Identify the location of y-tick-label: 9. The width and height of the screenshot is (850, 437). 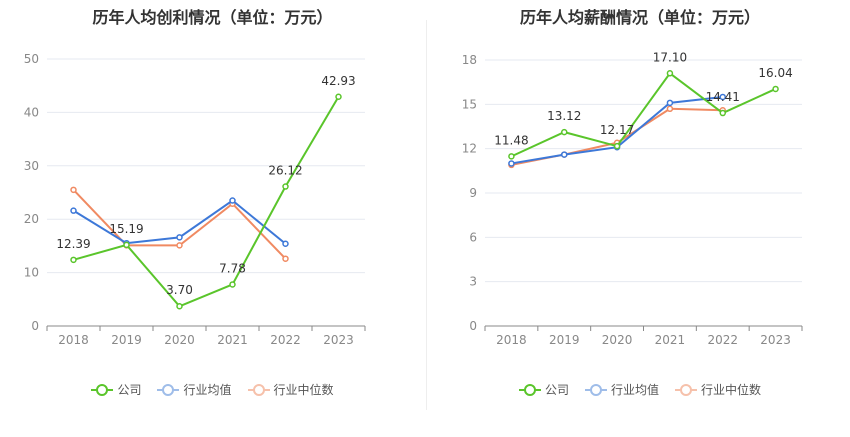
(473, 193).